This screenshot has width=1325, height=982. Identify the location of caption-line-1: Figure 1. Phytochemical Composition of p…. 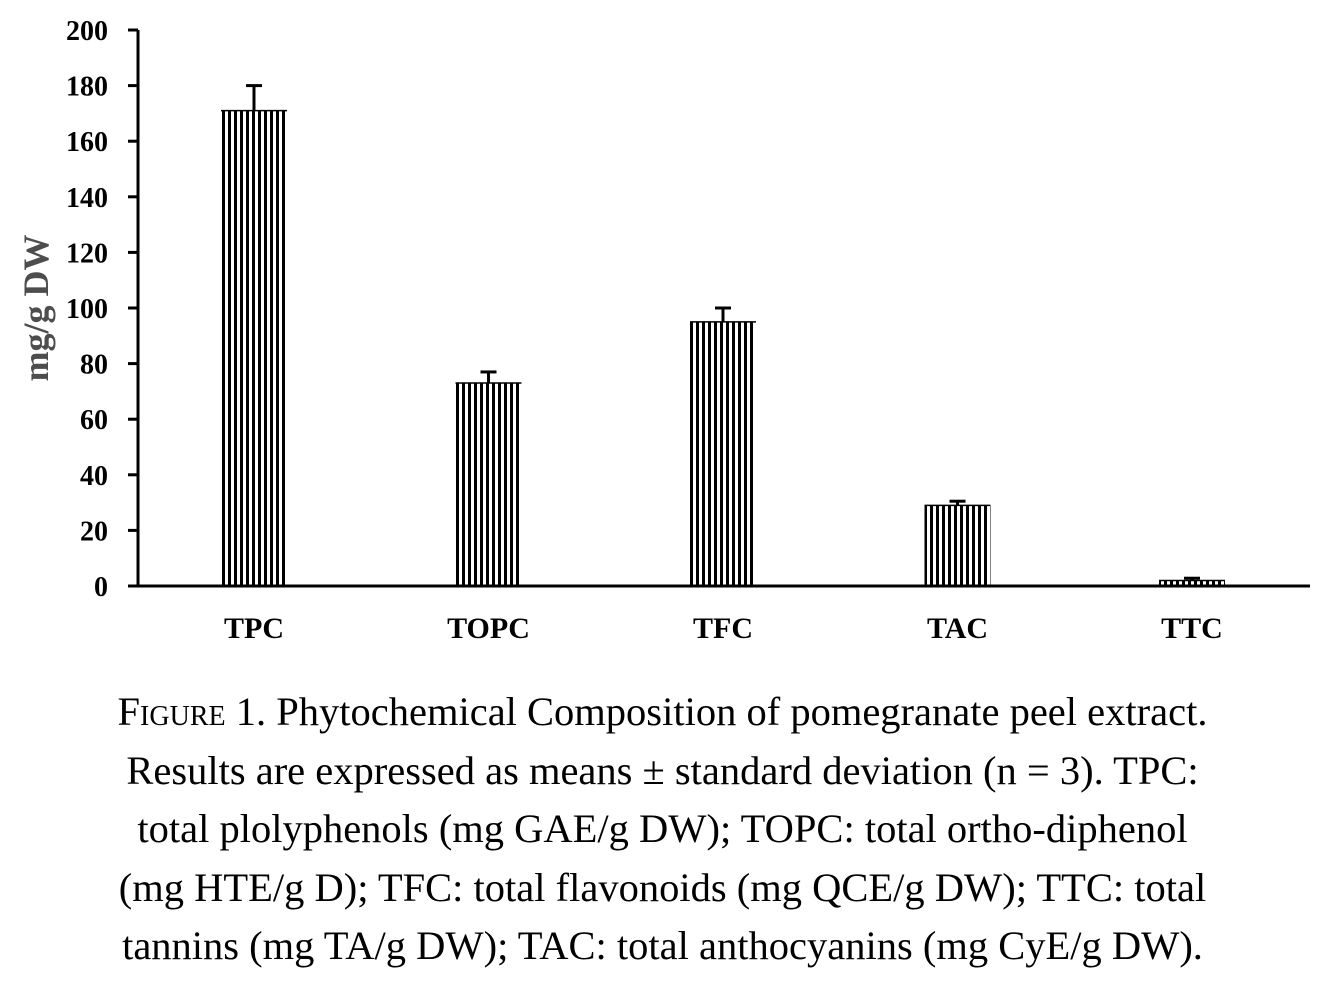
(662, 712).